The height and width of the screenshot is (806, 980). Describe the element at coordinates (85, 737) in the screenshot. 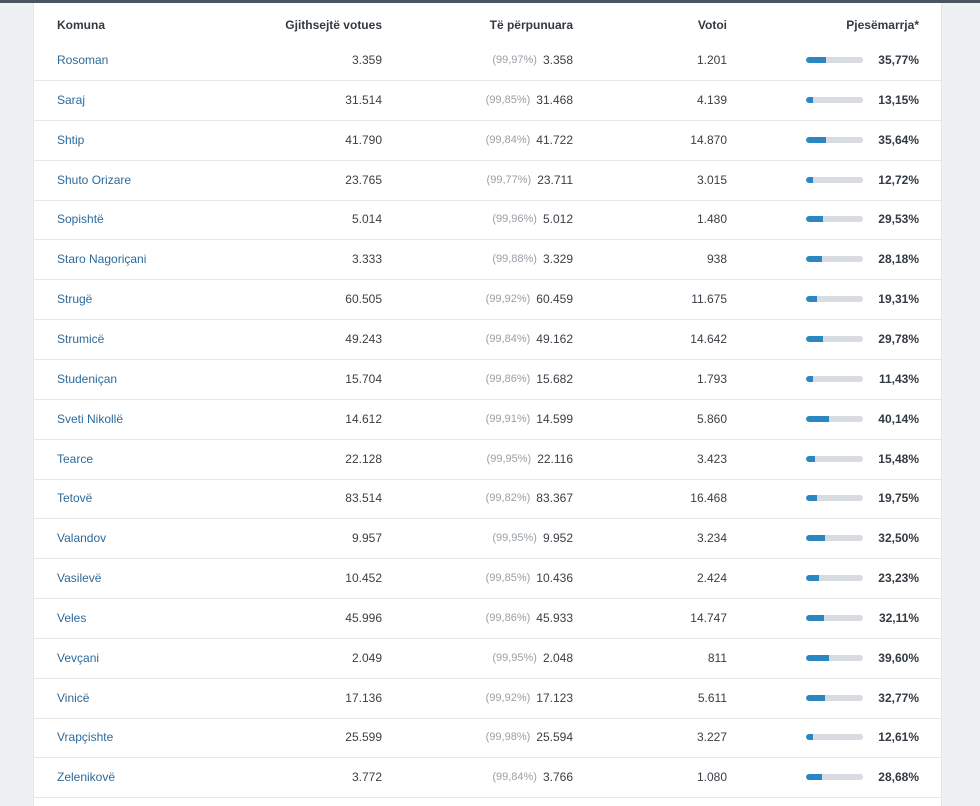

I see `municipality-link: Vrapçishte` at that location.